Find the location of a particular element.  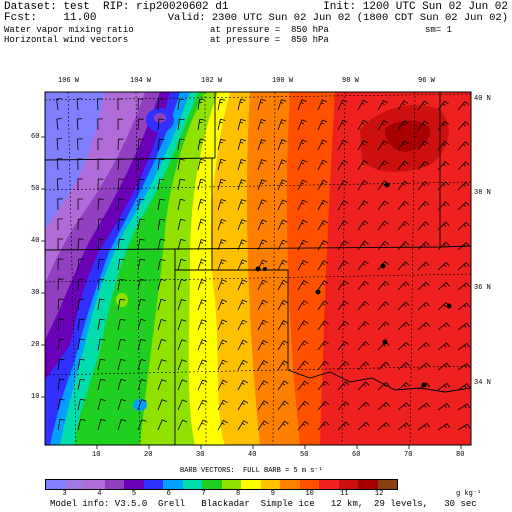

lon-label: 100 W is located at coordinates (283, 81).